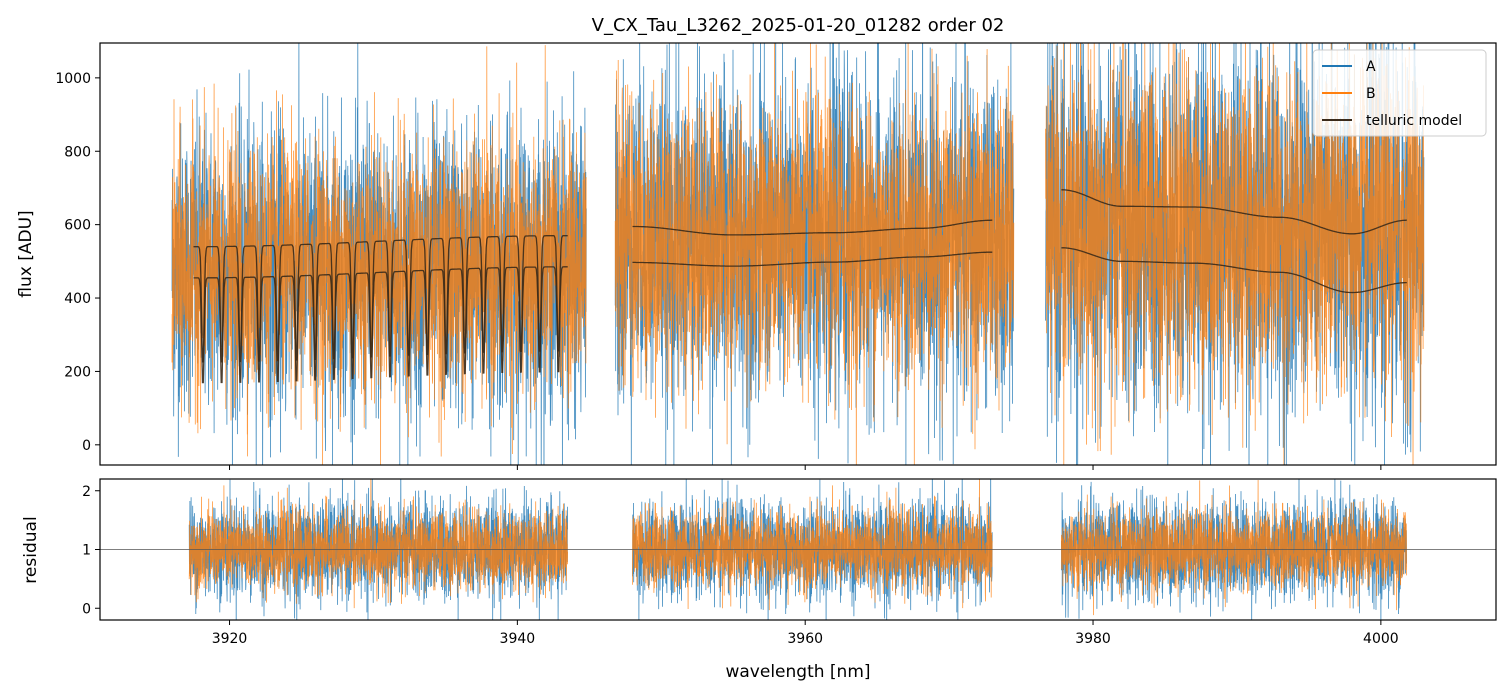 The height and width of the screenshot is (696, 1510). What do you see at coordinates (86, 609) in the screenshot?
I see `residual-y-tick-label: 0` at bounding box center [86, 609].